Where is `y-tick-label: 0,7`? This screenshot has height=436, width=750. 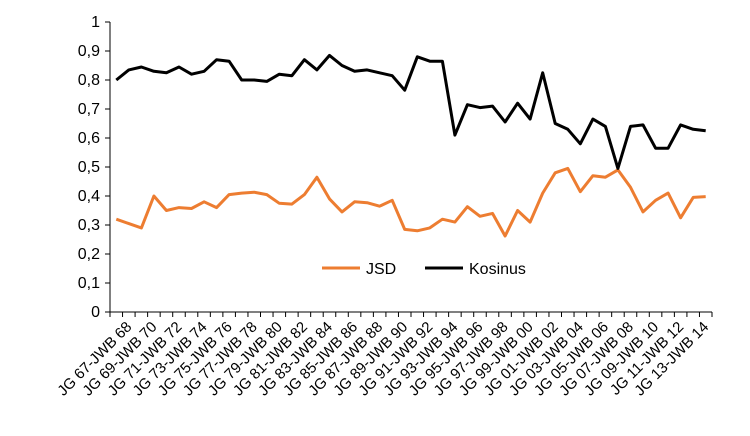 y-tick-label: 0,7 is located at coordinates (89, 109).